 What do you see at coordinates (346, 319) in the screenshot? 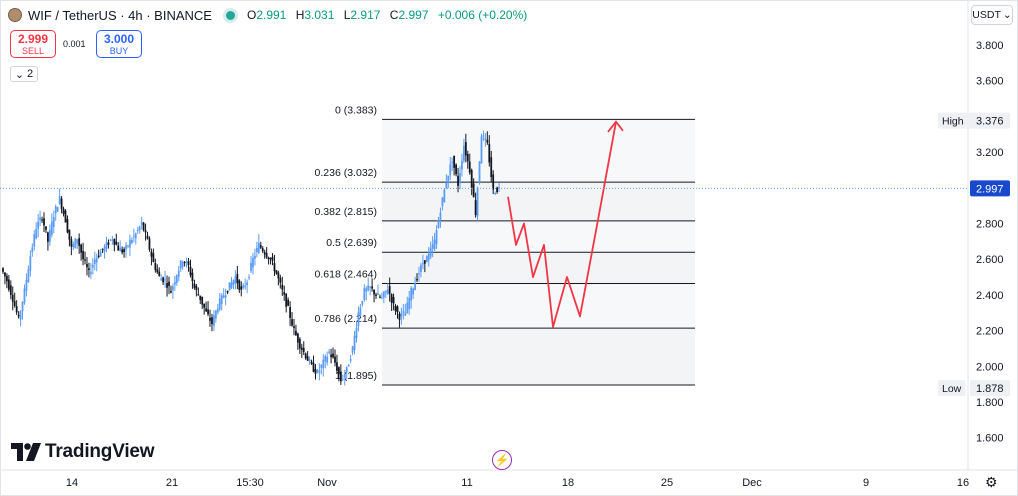
I see `fib-level-label: 0.786 (2.214)` at bounding box center [346, 319].